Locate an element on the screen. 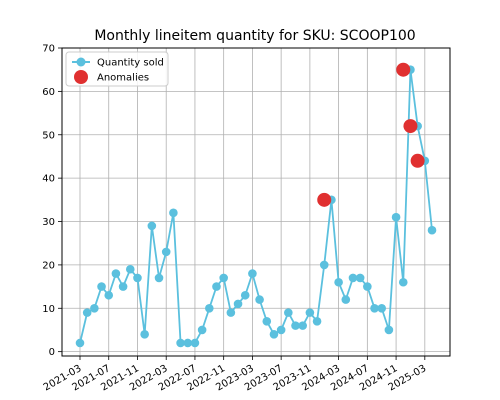 The height and width of the screenshot is (400, 500). y-tick-label: 40 is located at coordinates (48, 179).